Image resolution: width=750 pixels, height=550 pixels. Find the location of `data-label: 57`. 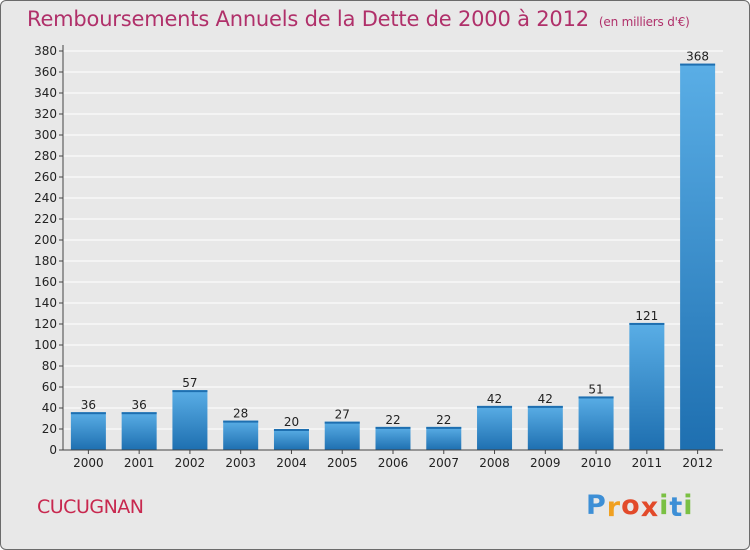

data-label: 57 is located at coordinates (189, 383).